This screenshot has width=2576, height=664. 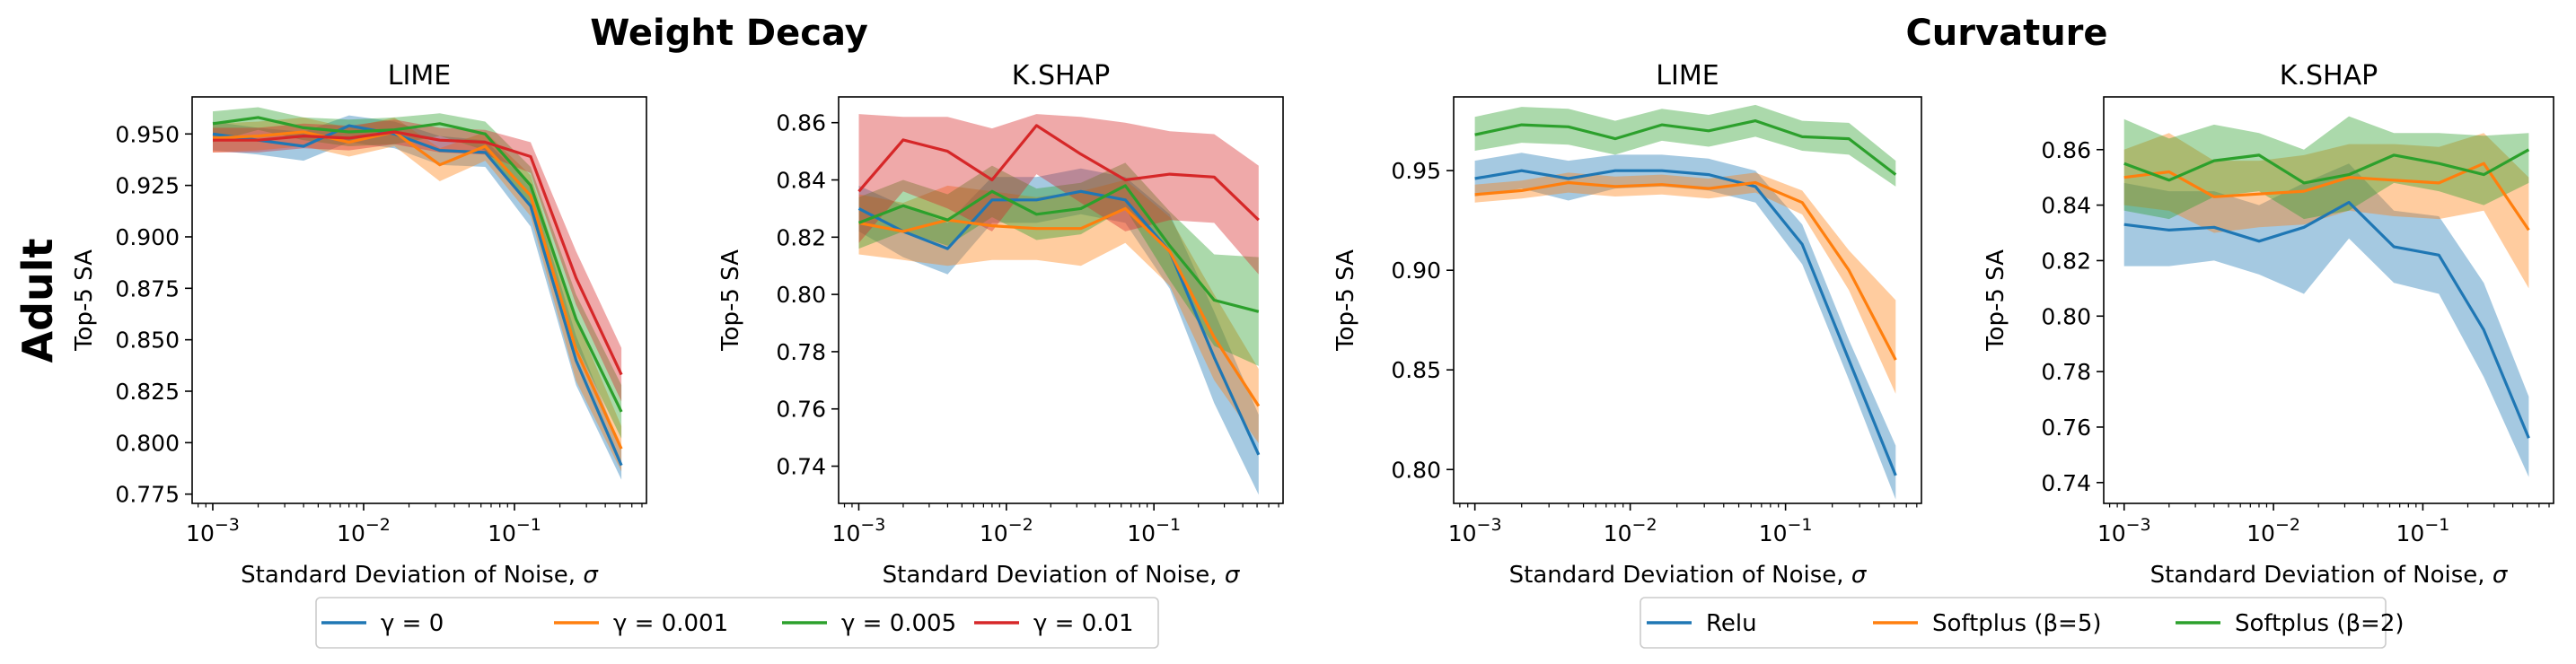 I want to click on legend-label: γ = 0.01, so click(x=1083, y=624).